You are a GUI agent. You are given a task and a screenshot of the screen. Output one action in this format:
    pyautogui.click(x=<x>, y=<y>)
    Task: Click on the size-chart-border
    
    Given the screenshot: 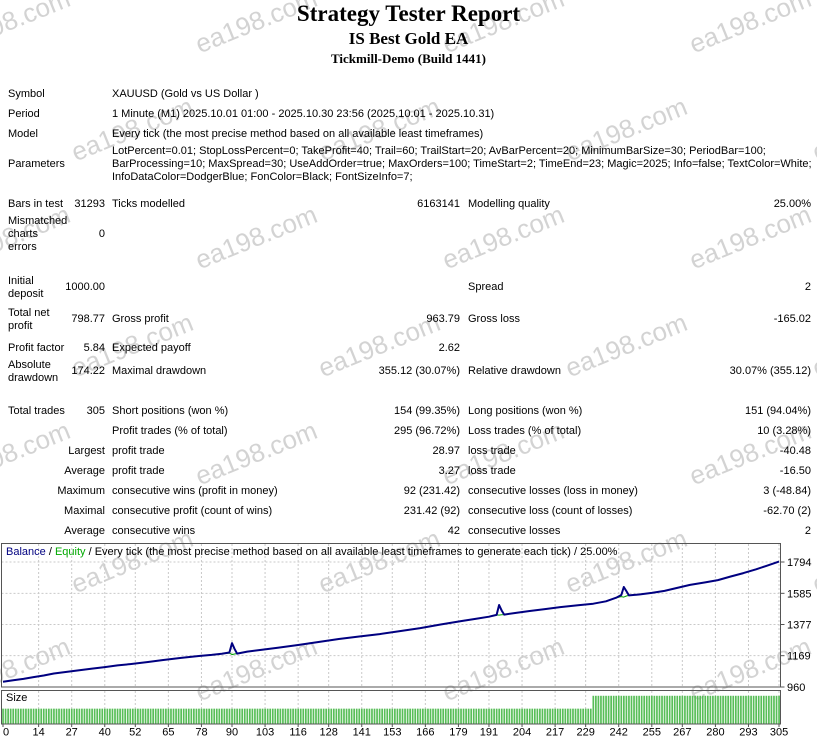 What is the action you would take?
    pyautogui.click(x=391, y=707)
    